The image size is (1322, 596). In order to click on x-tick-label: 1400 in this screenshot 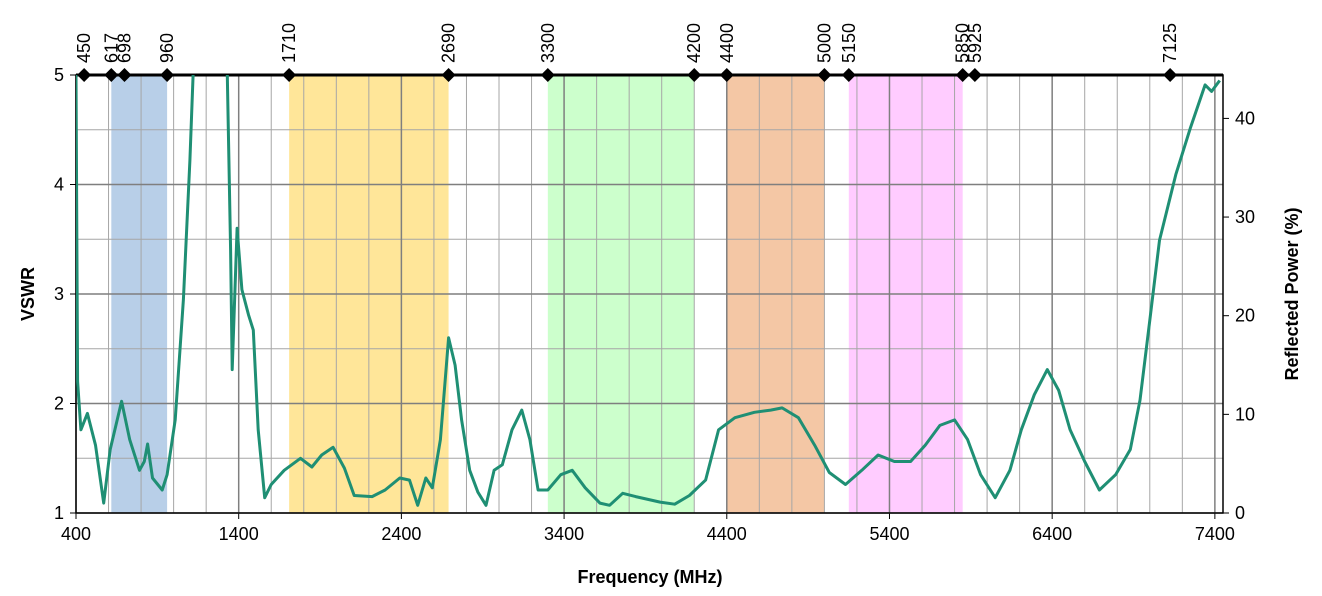, I will do `click(239, 534)`.